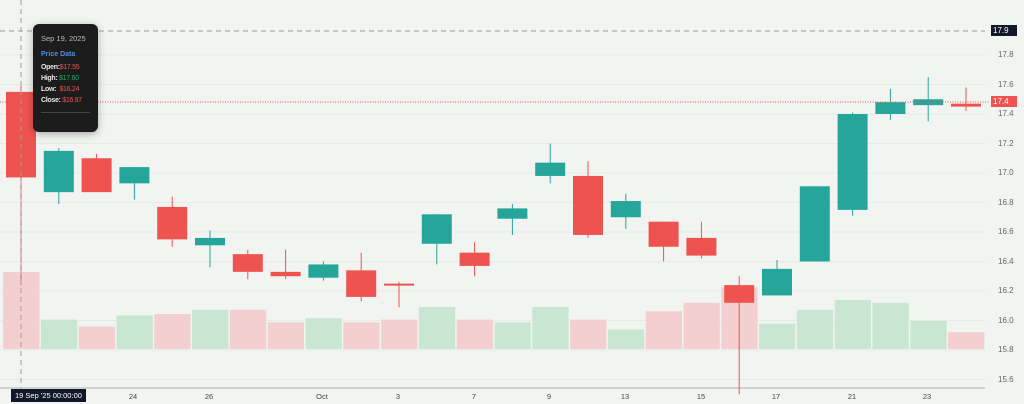 This screenshot has height=404, width=1024. Describe the element at coordinates (1006, 231) in the screenshot. I see `y-tick-label: 16.6` at that location.